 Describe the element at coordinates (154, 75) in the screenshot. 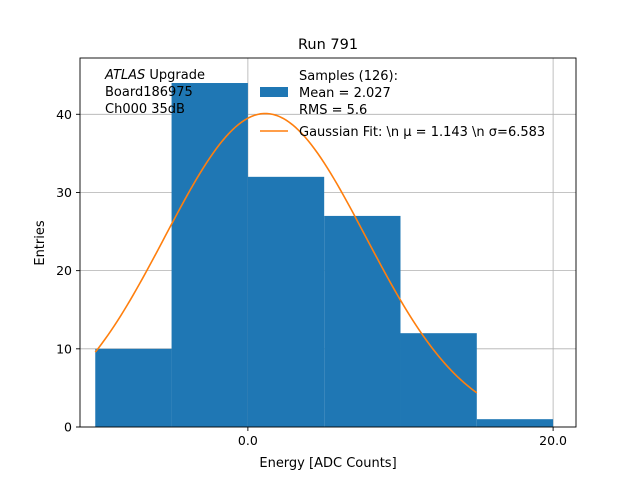

I see `annotation-line: ATLAS Upgrade` at that location.